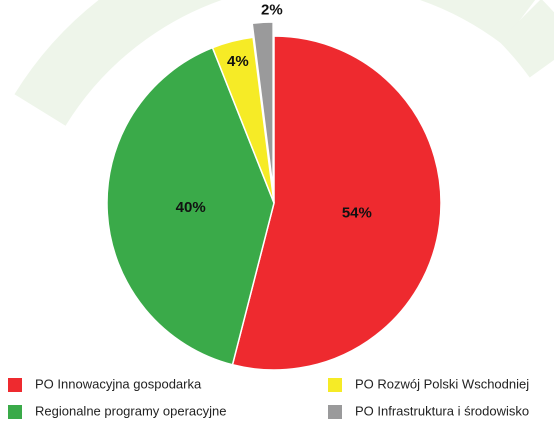 The width and height of the screenshot is (554, 427). I want to click on legend-label: PO Rozwój Polski Wschodniej, so click(442, 383).